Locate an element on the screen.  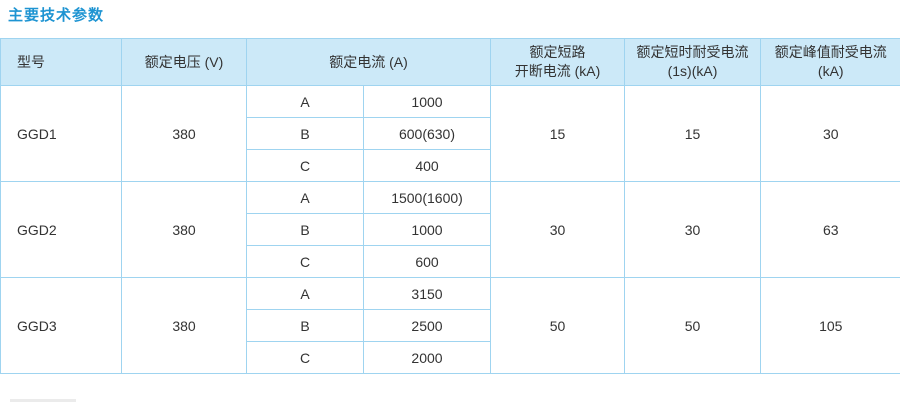
current-cell: 3150 is located at coordinates (427, 293).